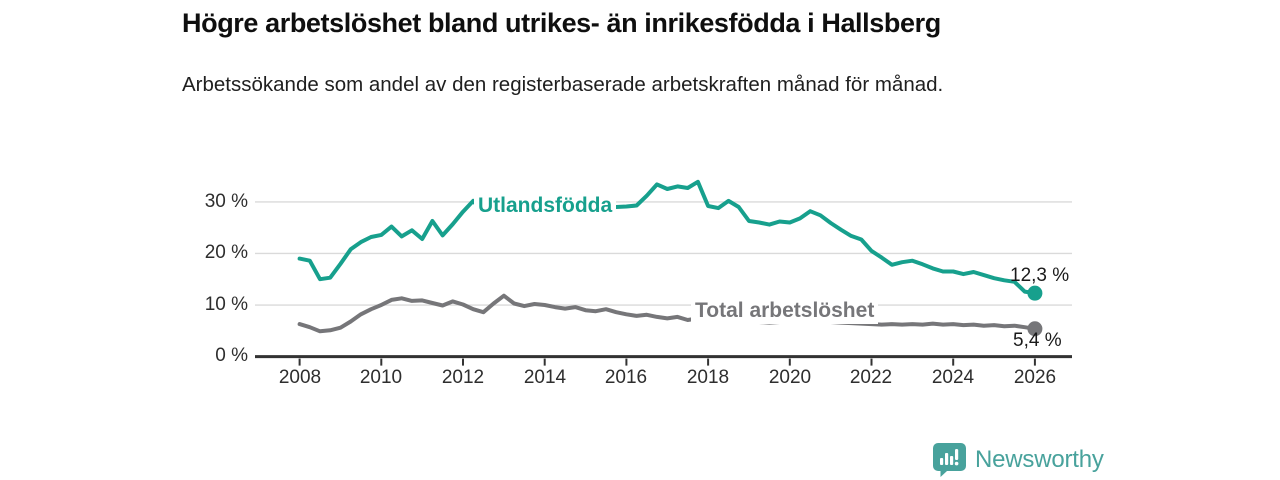  Describe the element at coordinates (667, 313) in the screenshot. I see `series-line-total-arbetsloshet` at that location.